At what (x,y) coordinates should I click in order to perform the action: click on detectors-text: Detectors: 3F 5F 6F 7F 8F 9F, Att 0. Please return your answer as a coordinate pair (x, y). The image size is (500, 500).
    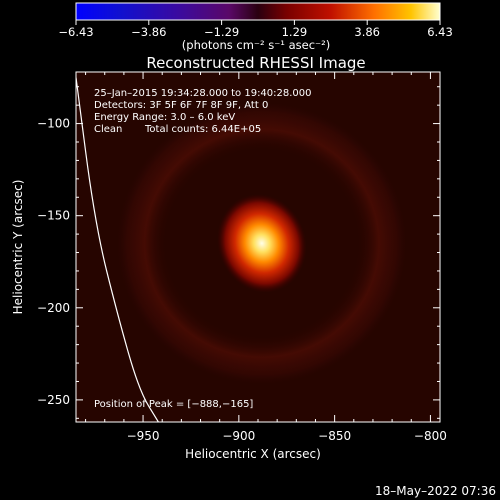
    Looking at the image, I should click on (181, 105).